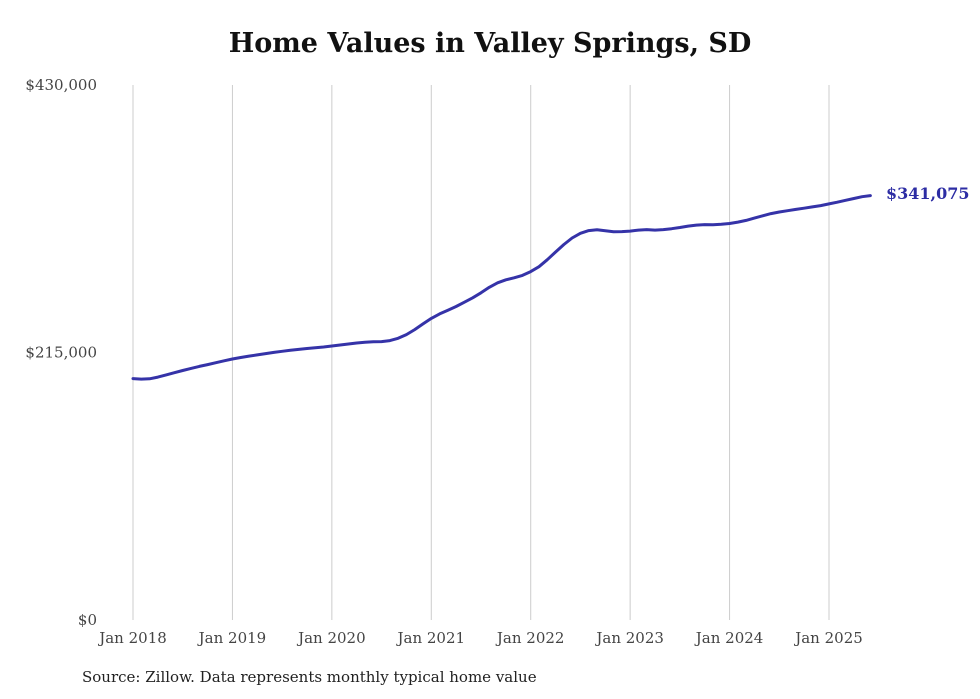  What do you see at coordinates (928, 193) in the screenshot?
I see `end-value-label: $341,075` at bounding box center [928, 193].